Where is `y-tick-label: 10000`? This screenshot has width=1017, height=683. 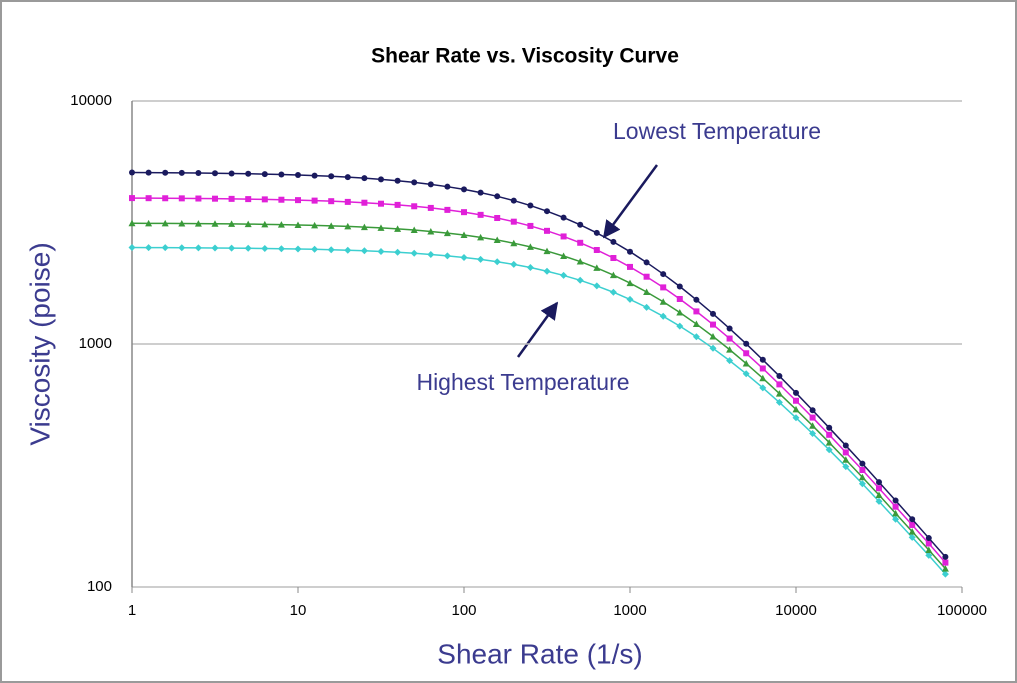 y-tick-label: 10000 is located at coordinates (91, 100).